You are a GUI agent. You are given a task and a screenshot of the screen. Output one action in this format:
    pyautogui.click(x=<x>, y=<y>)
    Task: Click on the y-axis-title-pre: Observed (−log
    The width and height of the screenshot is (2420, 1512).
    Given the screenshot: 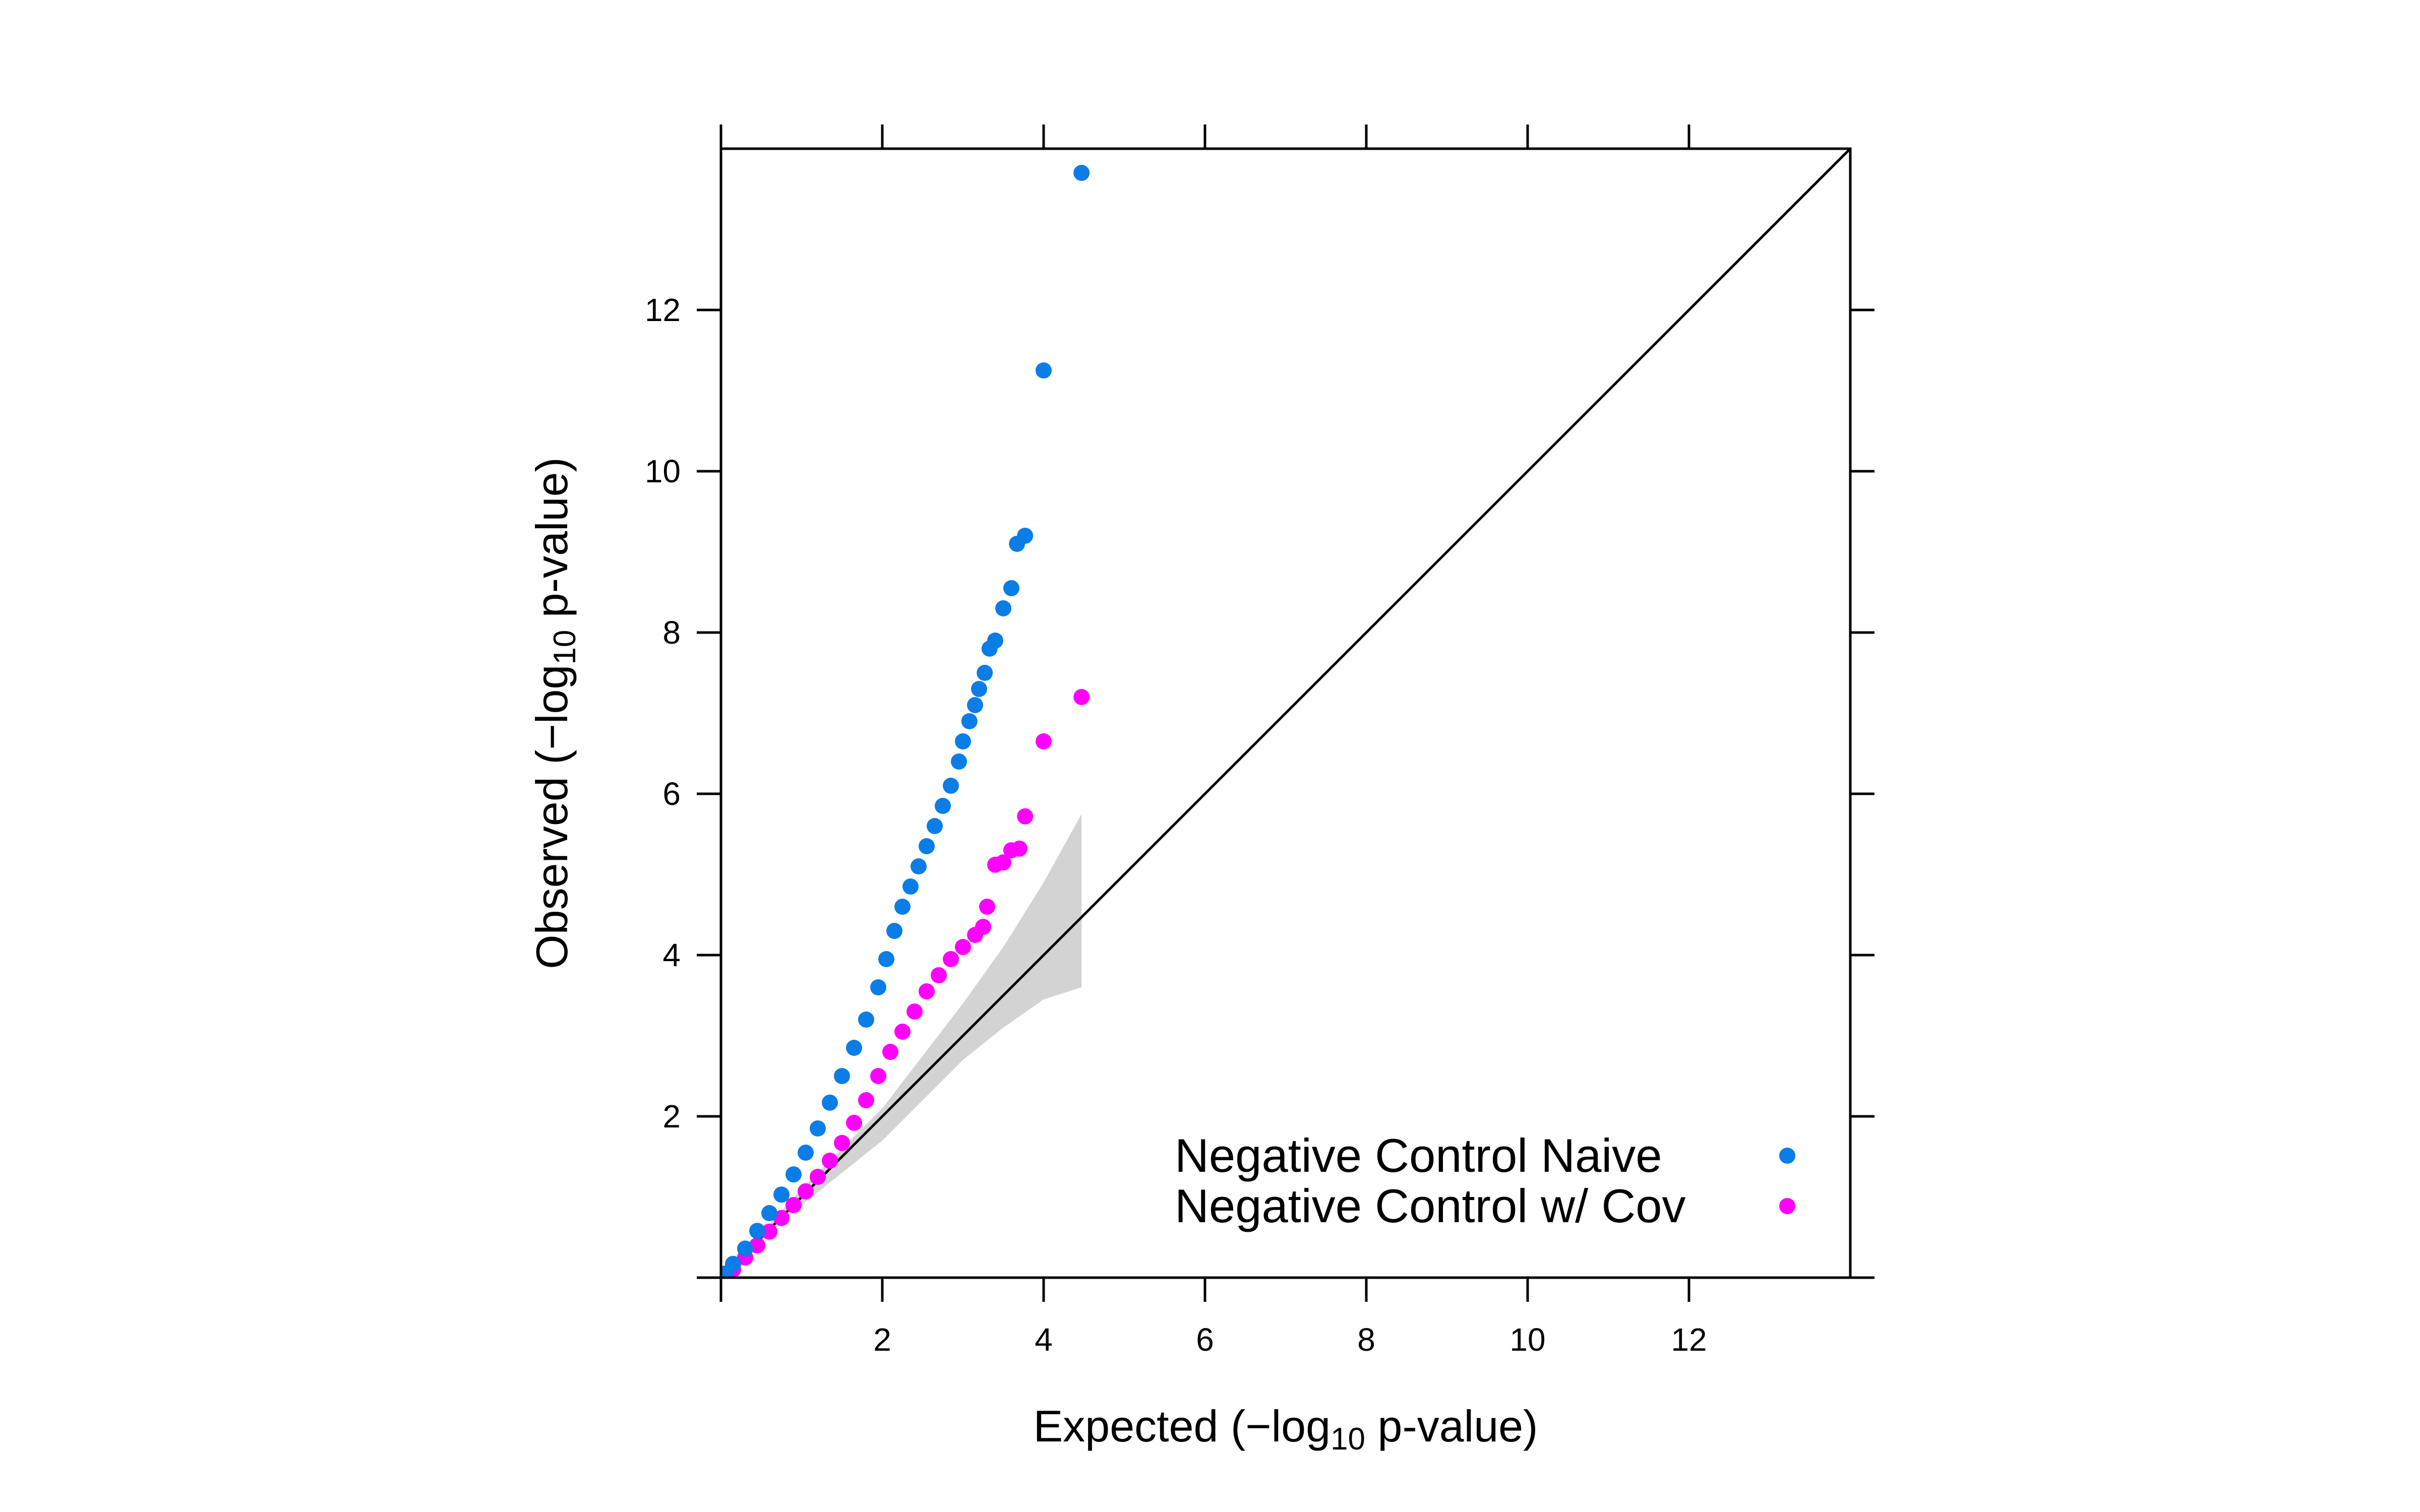 What is the action you would take?
    pyautogui.click(x=552, y=817)
    